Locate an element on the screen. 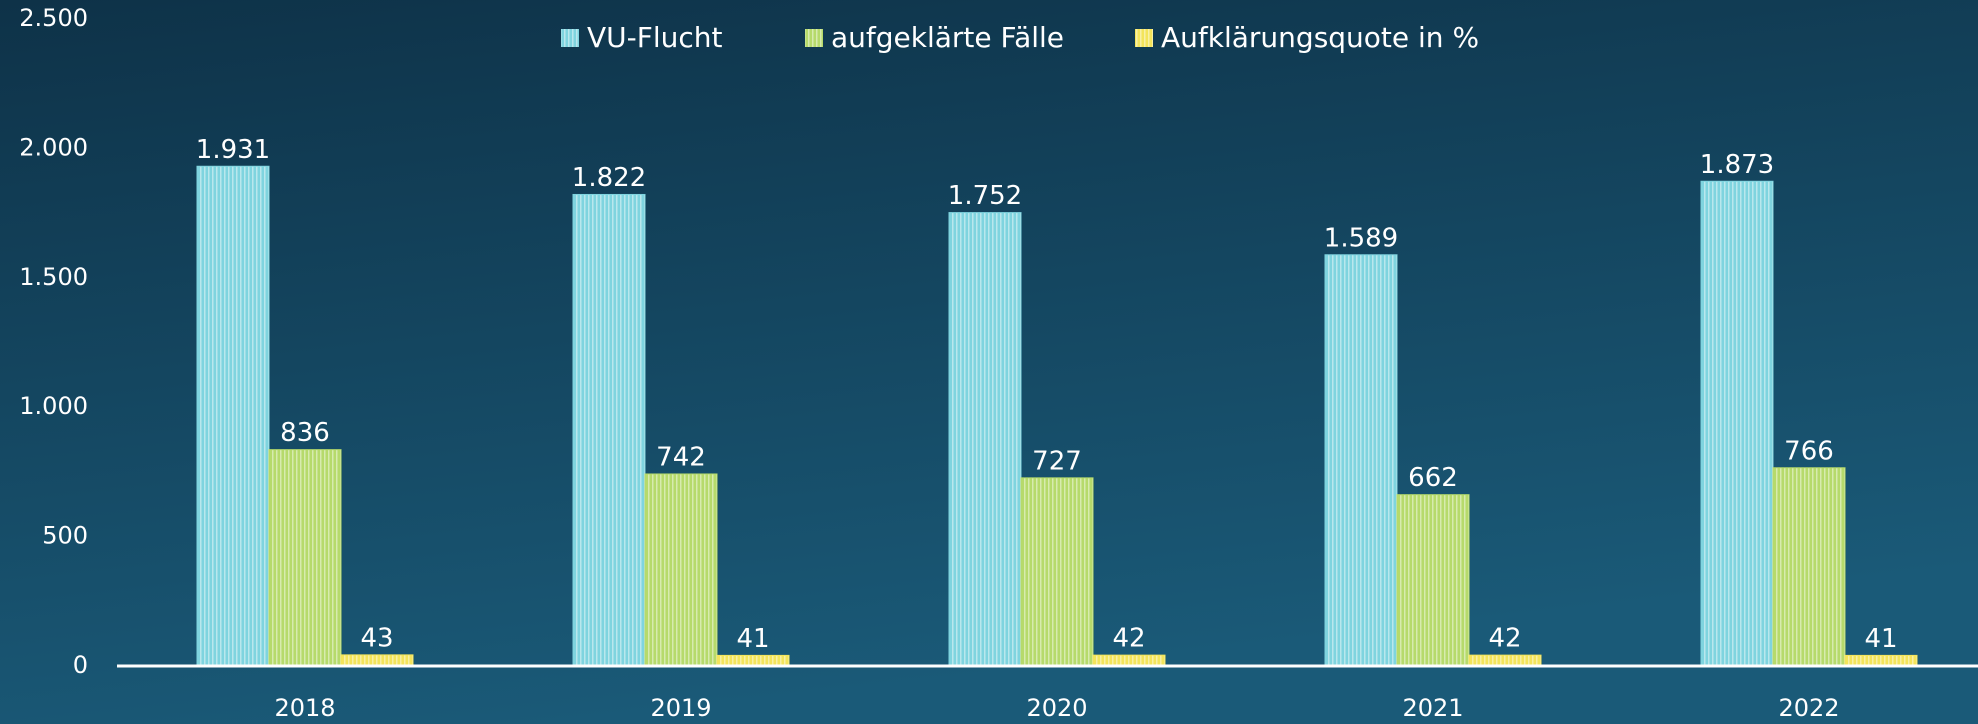  y-tick-label: 1.500 is located at coordinates (53, 277).